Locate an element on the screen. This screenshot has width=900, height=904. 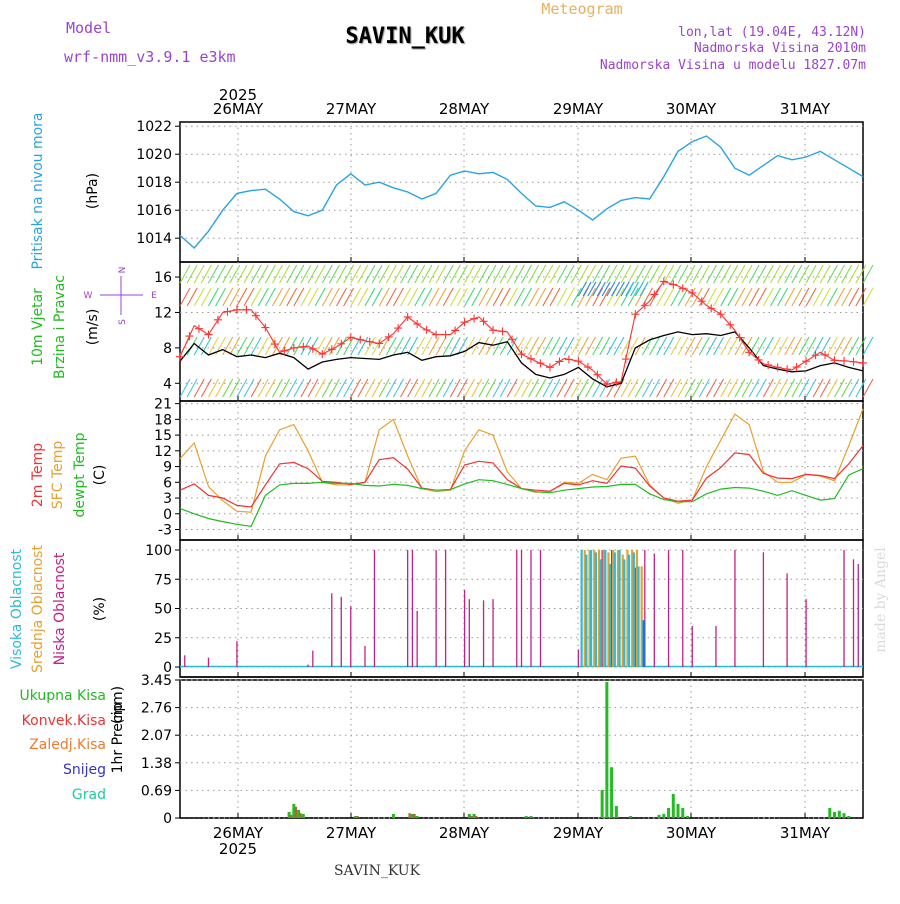
cloud-high-label: Visoka Oblacnost is located at coordinates (17, 608).